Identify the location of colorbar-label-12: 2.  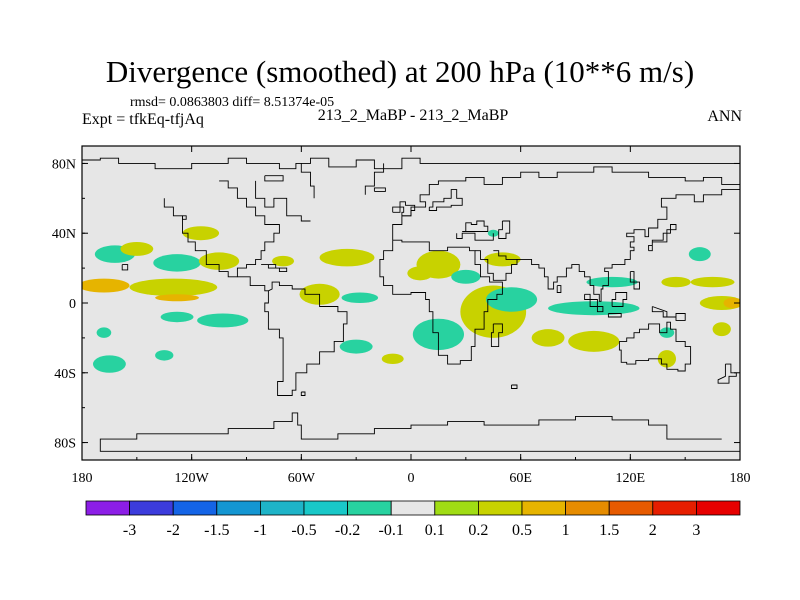
(653, 530).